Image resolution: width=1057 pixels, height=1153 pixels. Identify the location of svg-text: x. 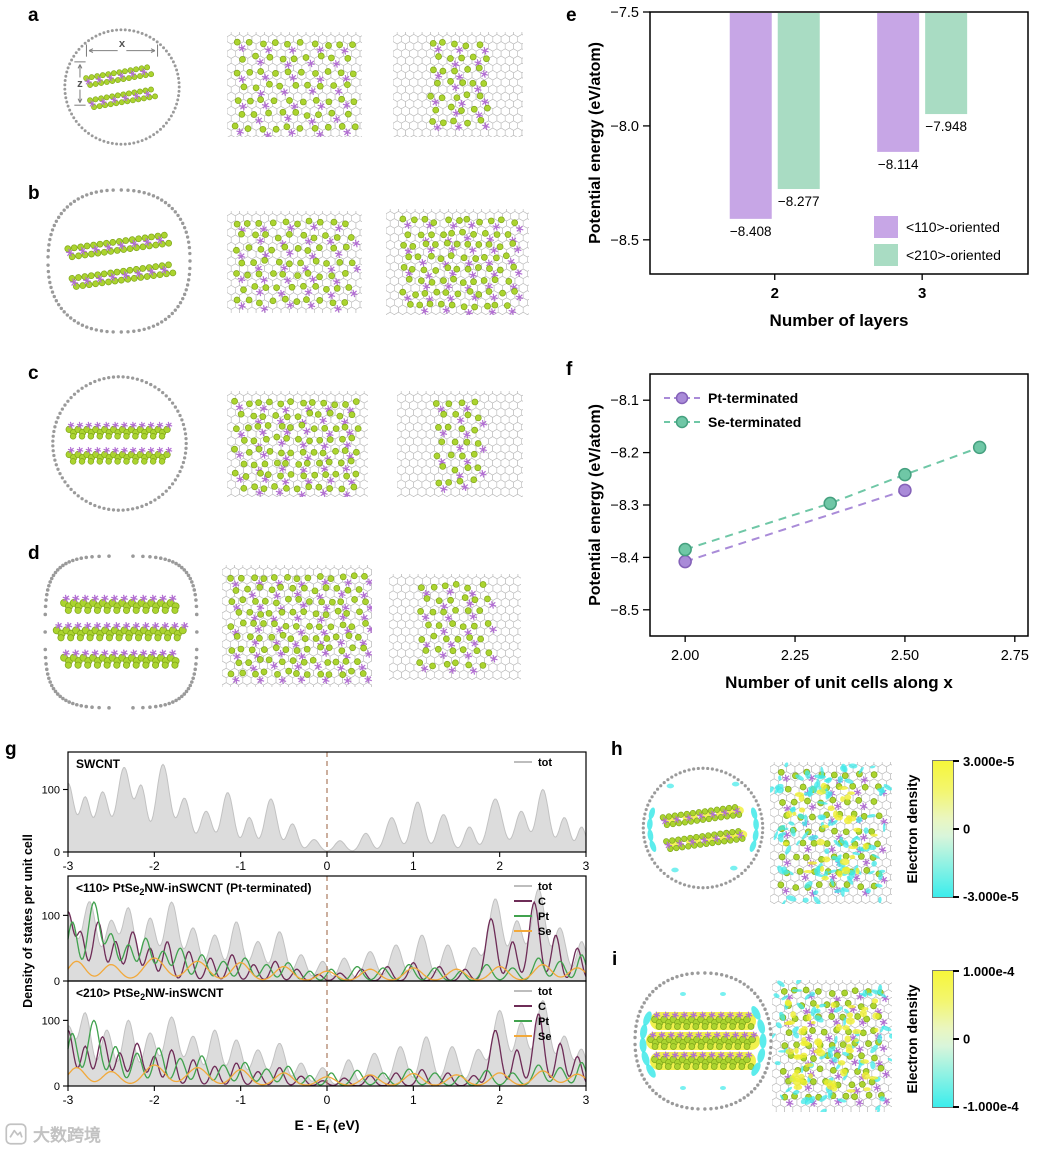
(122, 44).